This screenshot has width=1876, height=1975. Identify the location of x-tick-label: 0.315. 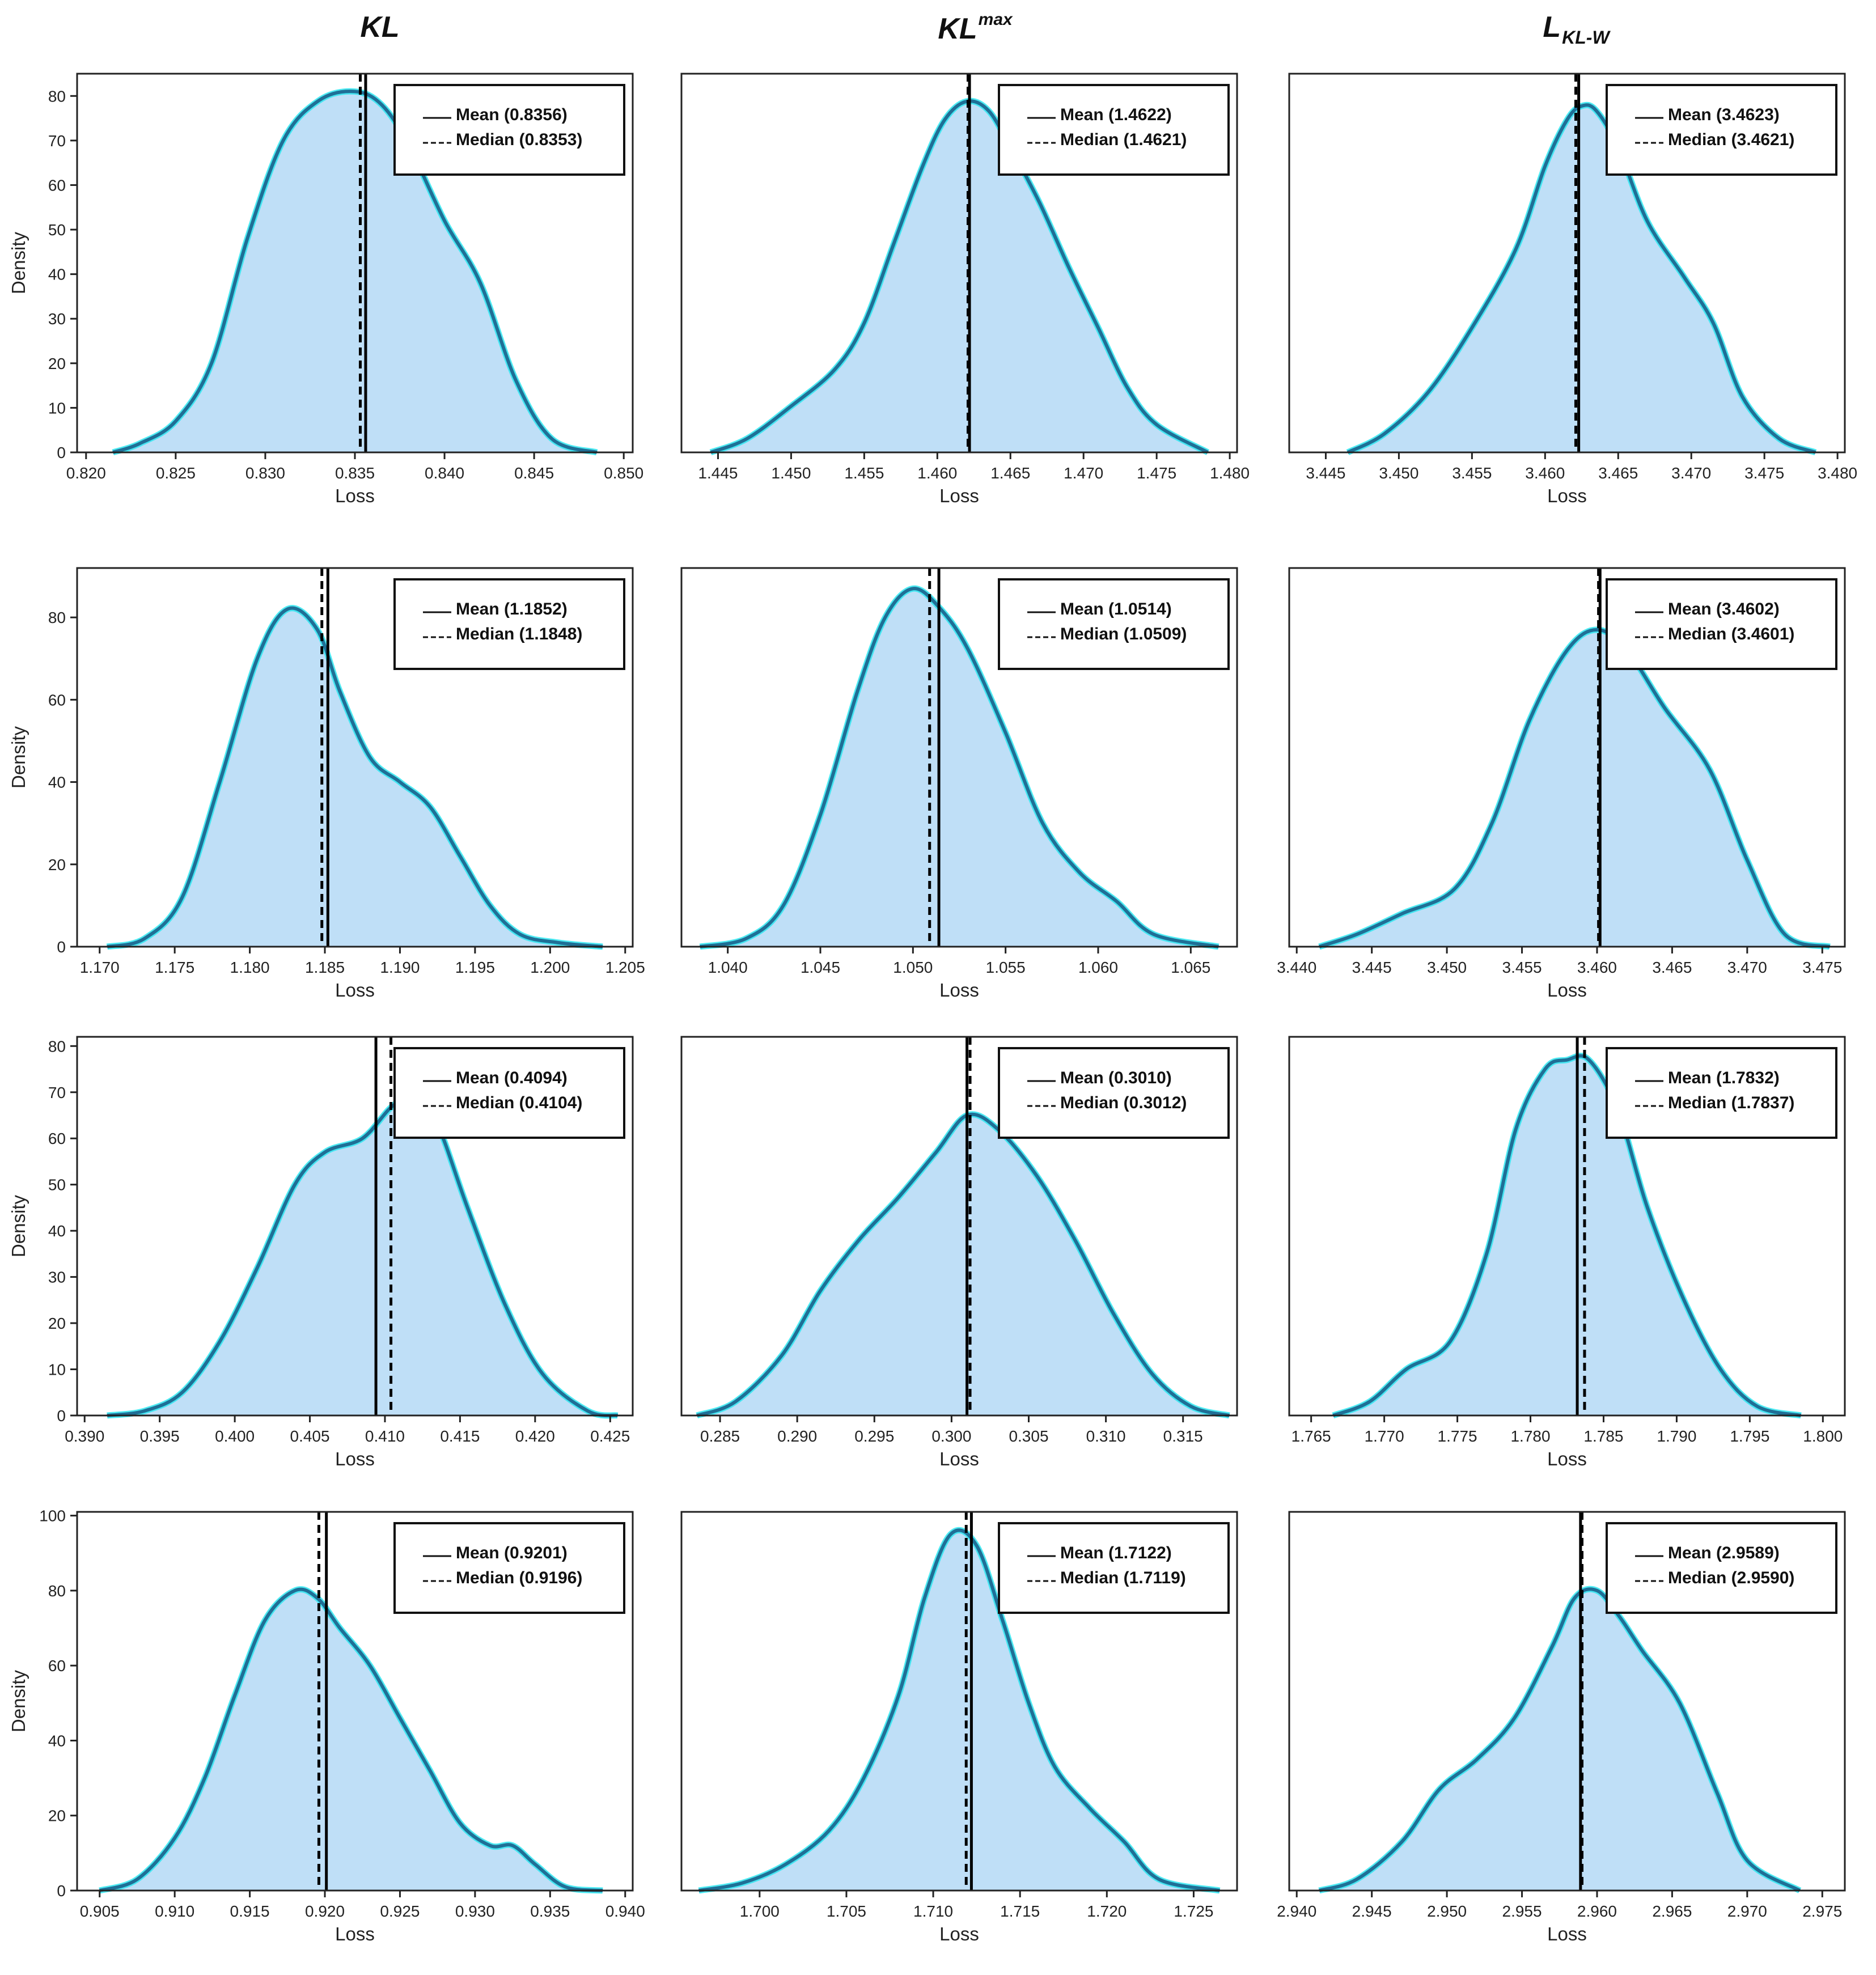
(1183, 1436).